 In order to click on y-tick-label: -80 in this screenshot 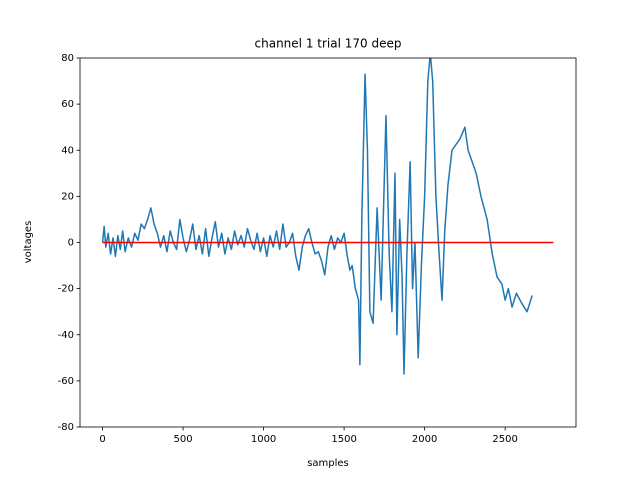, I will do `click(66, 427)`.